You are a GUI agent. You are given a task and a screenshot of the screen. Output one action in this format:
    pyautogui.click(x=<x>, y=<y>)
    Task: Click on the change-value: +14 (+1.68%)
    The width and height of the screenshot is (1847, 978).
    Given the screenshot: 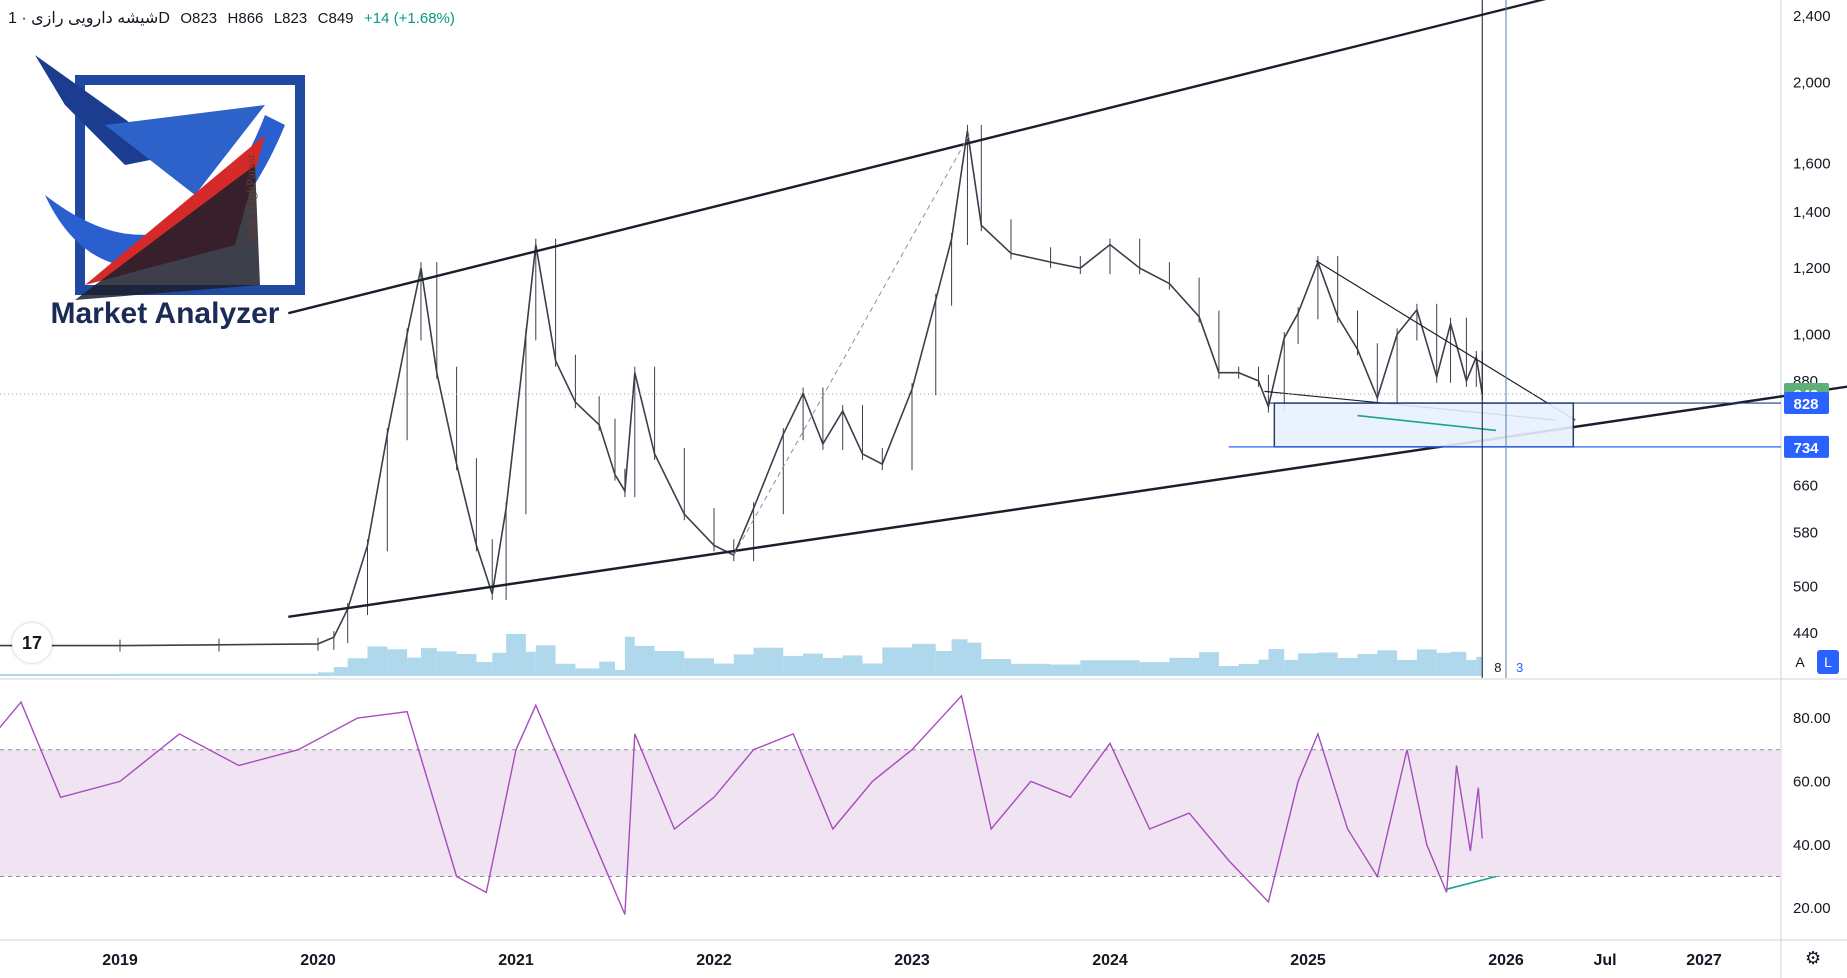 What is the action you would take?
    pyautogui.click(x=409, y=18)
    